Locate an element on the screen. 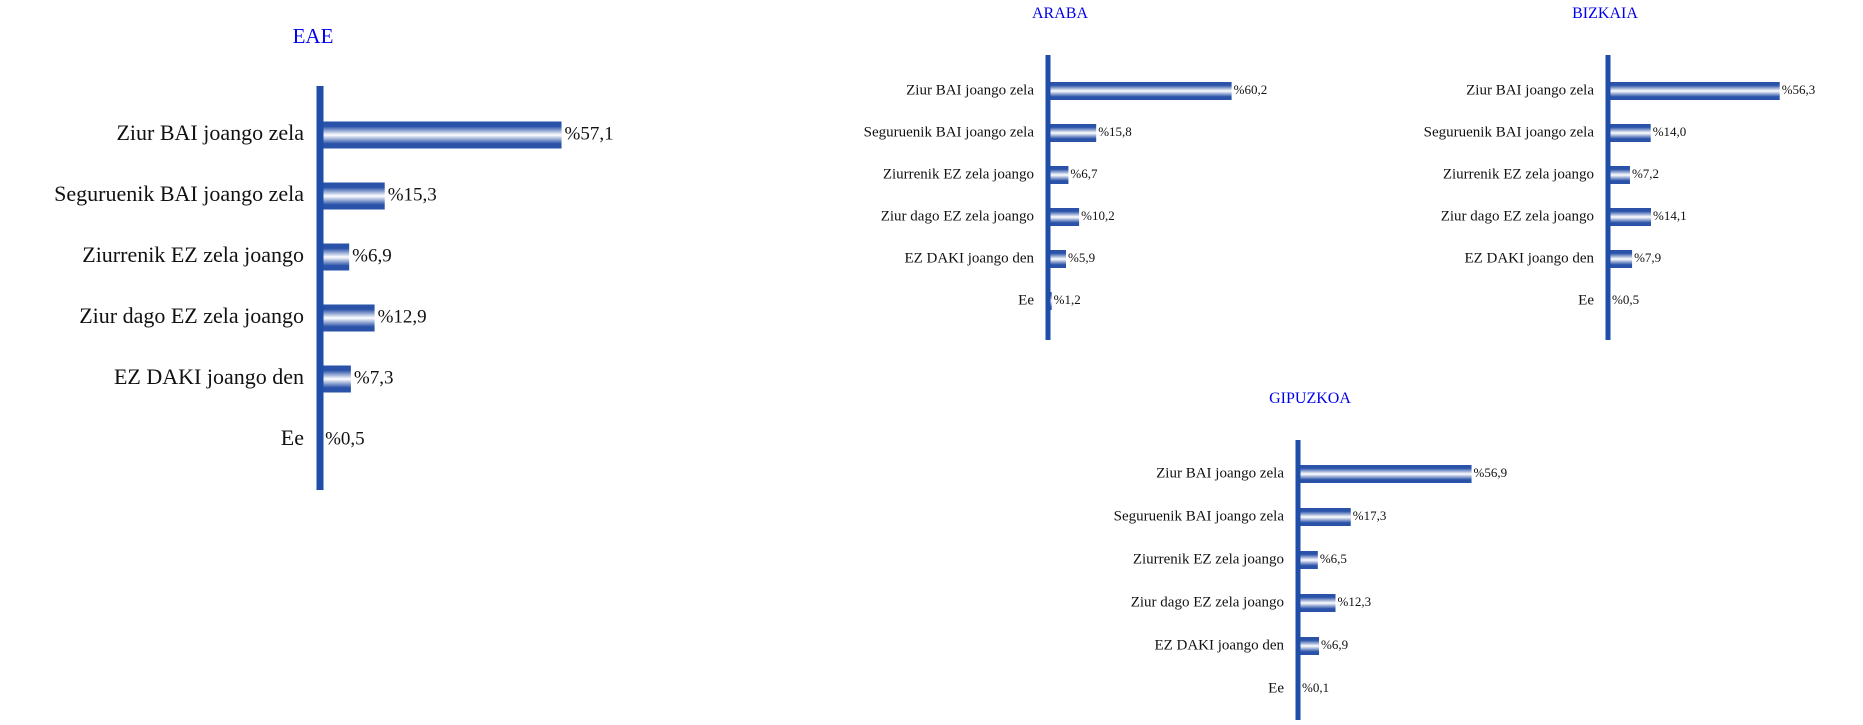  data-label: %5,9 is located at coordinates (1081, 257).